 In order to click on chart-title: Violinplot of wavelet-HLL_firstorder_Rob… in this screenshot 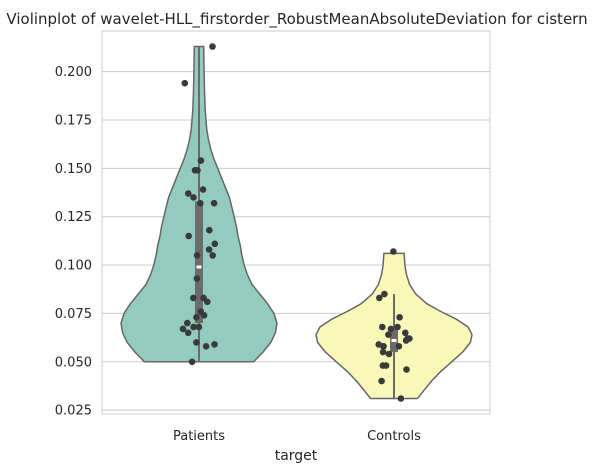, I will do `click(296, 19)`.